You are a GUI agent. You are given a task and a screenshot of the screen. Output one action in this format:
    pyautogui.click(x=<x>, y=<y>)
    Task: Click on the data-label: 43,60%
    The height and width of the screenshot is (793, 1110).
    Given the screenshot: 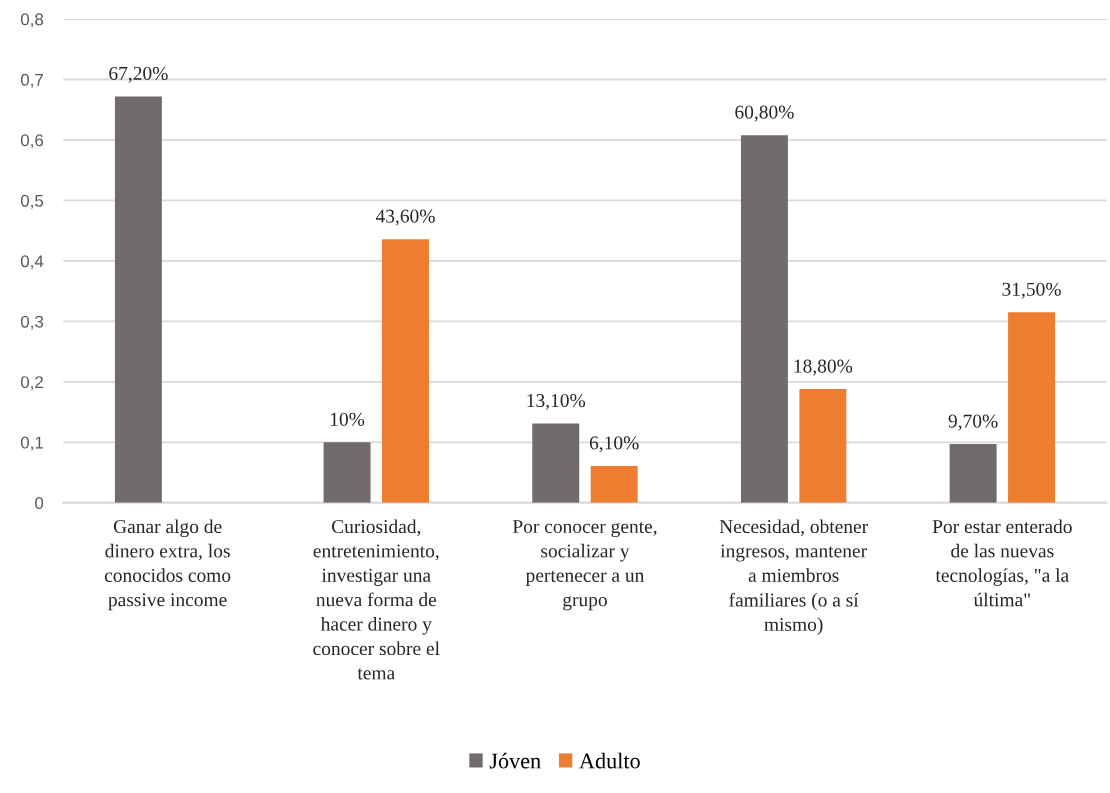 What is the action you would take?
    pyautogui.click(x=405, y=217)
    